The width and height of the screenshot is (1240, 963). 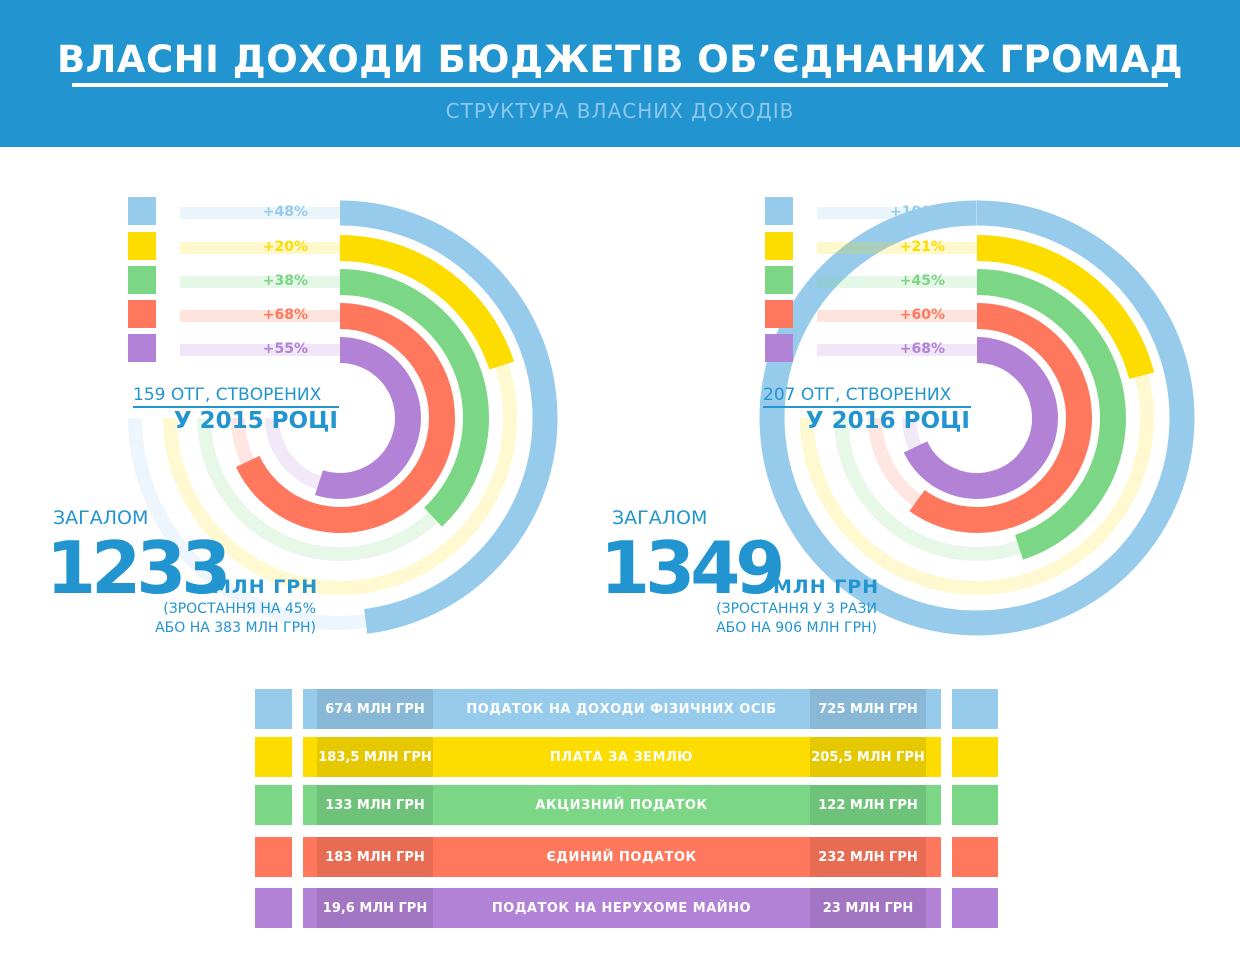 I want to click on value-2016: 205,5 МЛН ГРН, so click(x=868, y=757).